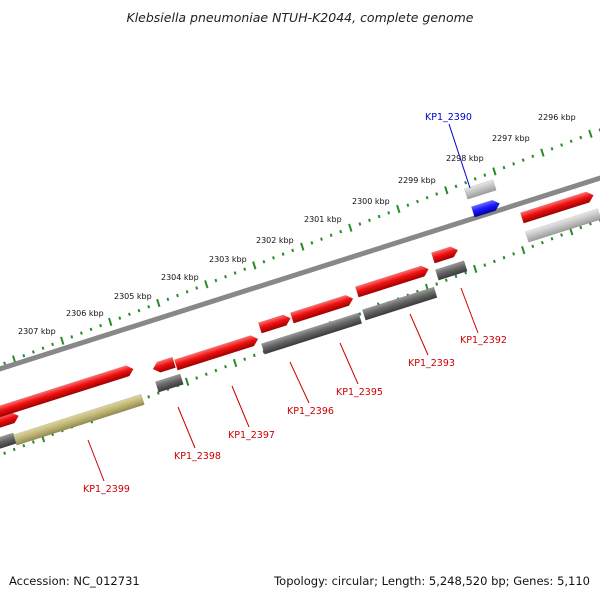 The image size is (600, 600). Describe the element at coordinates (448, 117) in the screenshot. I see `gene-label-kp1-2390: KP1_2390` at that location.